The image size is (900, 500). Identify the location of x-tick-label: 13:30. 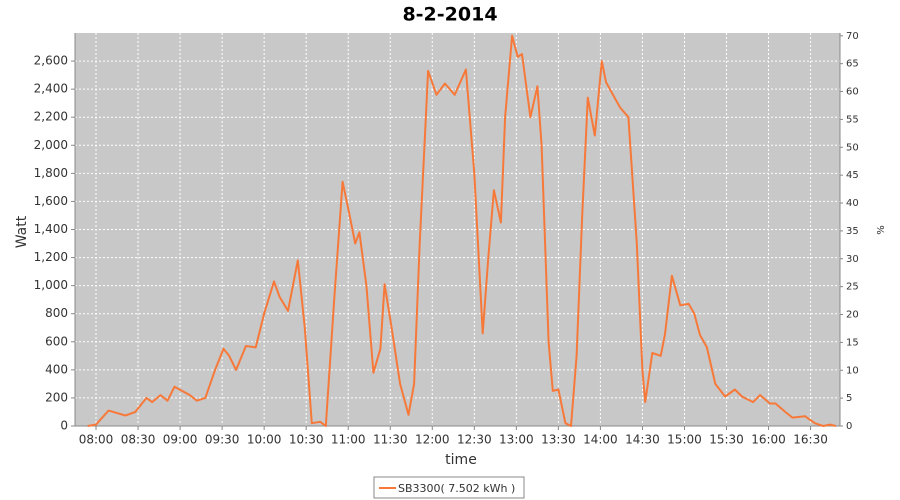
(558, 440).